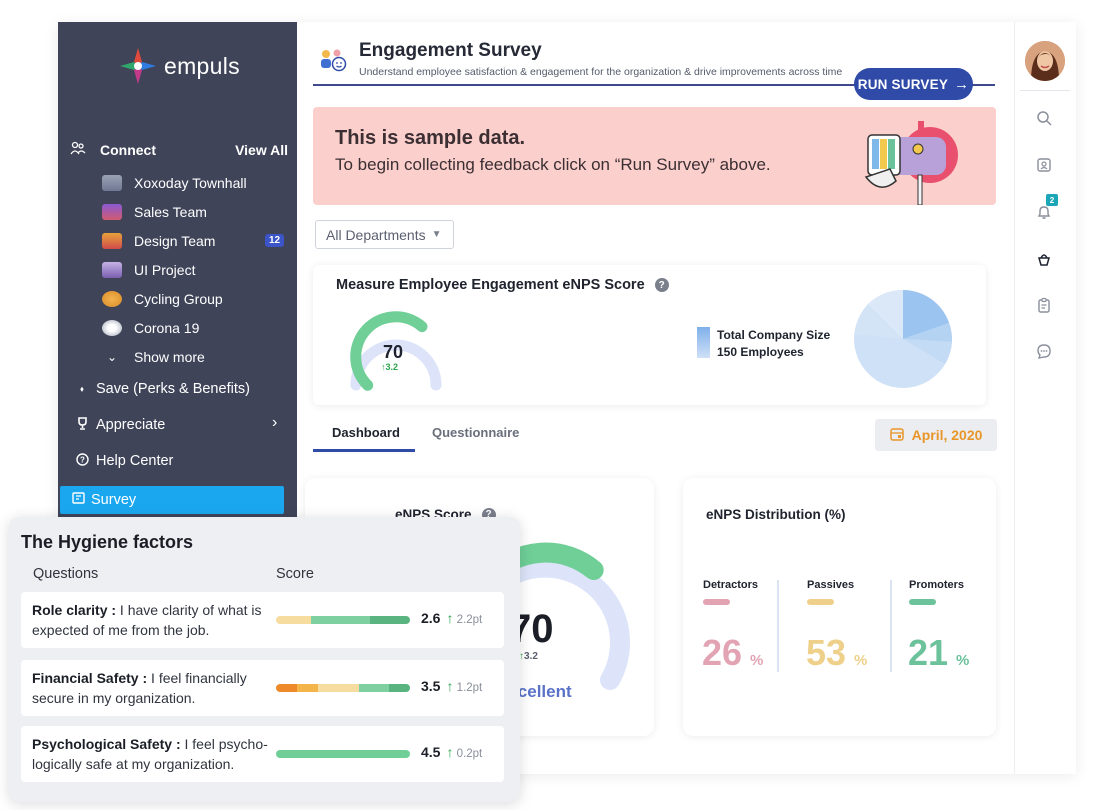 Image resolution: width=1100 pixels, height=810 pixels. Describe the element at coordinates (172, 500) in the screenshot. I see `sidebar-item-survey: Survey` at that location.